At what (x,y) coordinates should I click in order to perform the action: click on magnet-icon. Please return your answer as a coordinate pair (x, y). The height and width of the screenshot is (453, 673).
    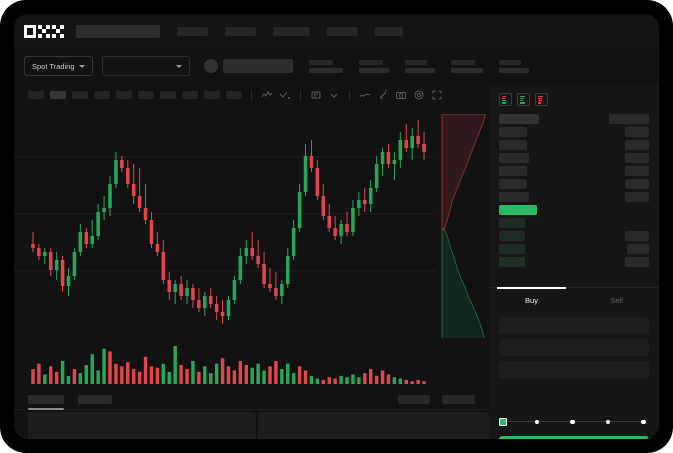
    Looking at the image, I should click on (383, 95).